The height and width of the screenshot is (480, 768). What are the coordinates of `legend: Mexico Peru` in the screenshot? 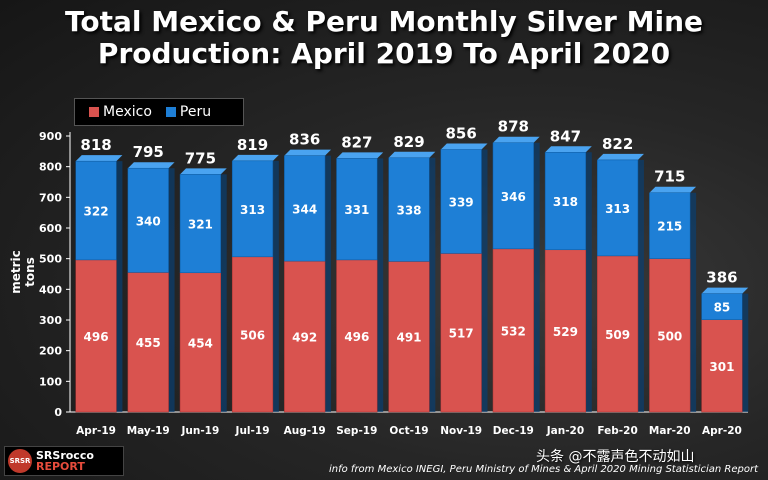 It's located at (159, 112).